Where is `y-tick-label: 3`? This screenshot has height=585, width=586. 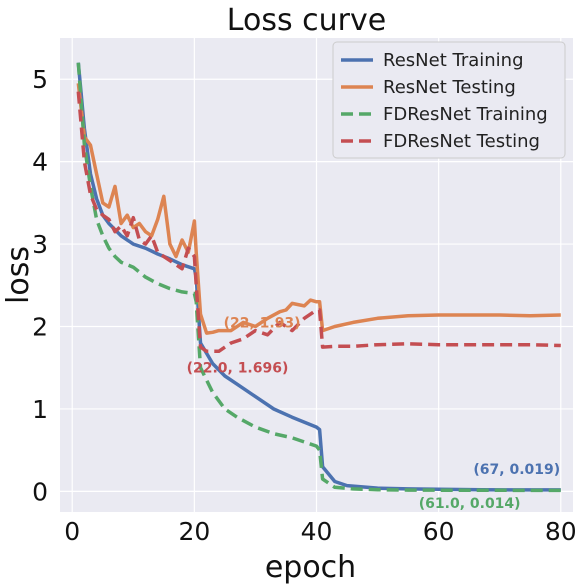 y-tick-label: 3 is located at coordinates (40, 244).